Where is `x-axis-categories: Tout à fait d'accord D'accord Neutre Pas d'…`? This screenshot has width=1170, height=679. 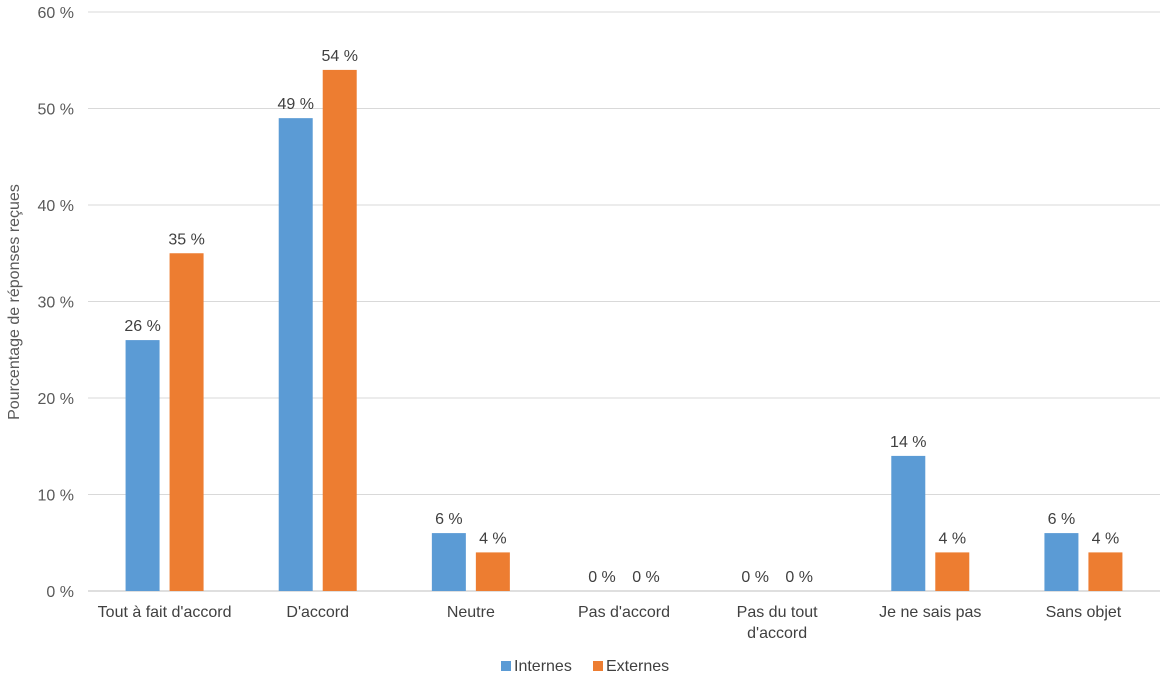
x-axis-categories: Tout à fait d'accord D'accord Neutre Pas d'… is located at coordinates (610, 623).